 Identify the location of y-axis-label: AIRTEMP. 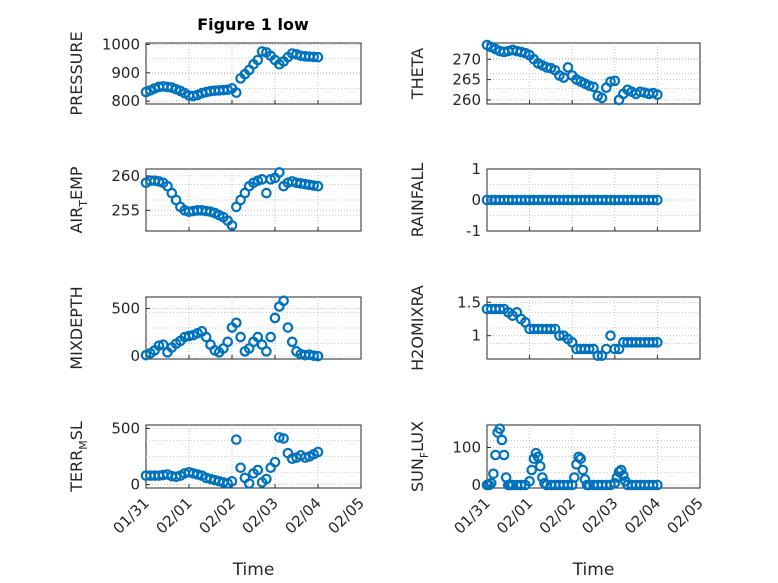
(78, 199).